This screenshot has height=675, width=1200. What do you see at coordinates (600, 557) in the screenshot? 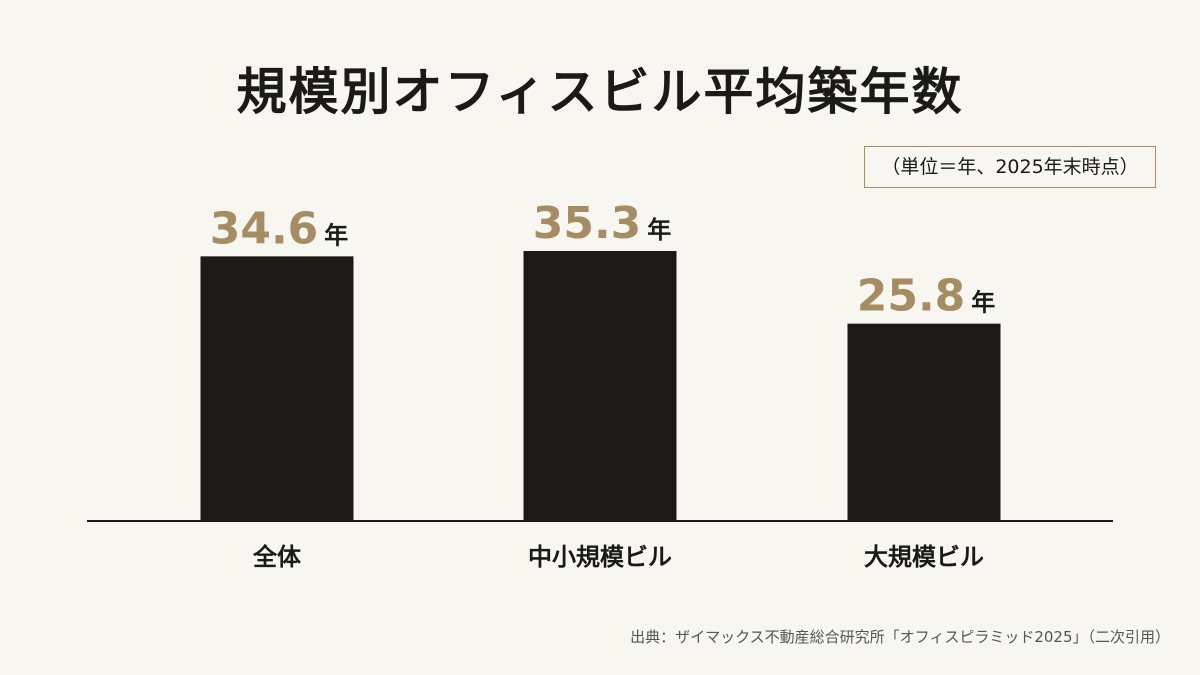
I see `category-label-2: 中小規模ビル` at bounding box center [600, 557].